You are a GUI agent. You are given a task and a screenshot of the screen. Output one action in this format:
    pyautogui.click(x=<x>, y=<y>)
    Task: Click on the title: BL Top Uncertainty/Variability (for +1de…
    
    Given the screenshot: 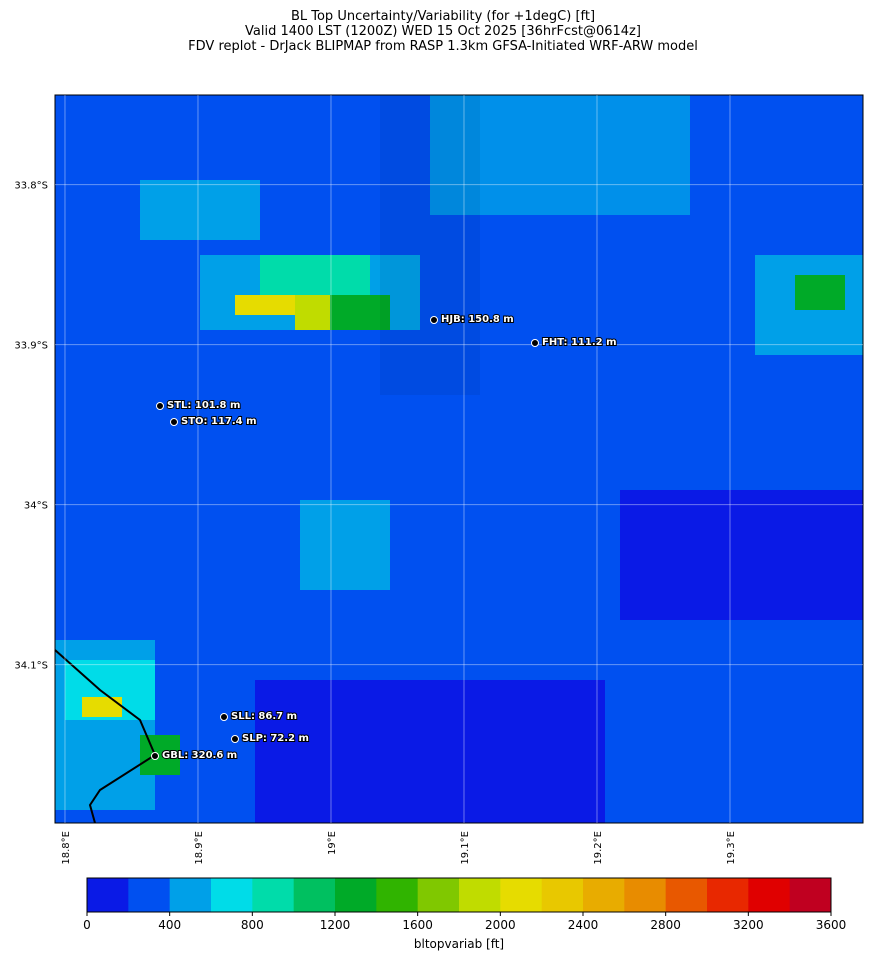 What is the action you would take?
    pyautogui.click(x=443, y=16)
    